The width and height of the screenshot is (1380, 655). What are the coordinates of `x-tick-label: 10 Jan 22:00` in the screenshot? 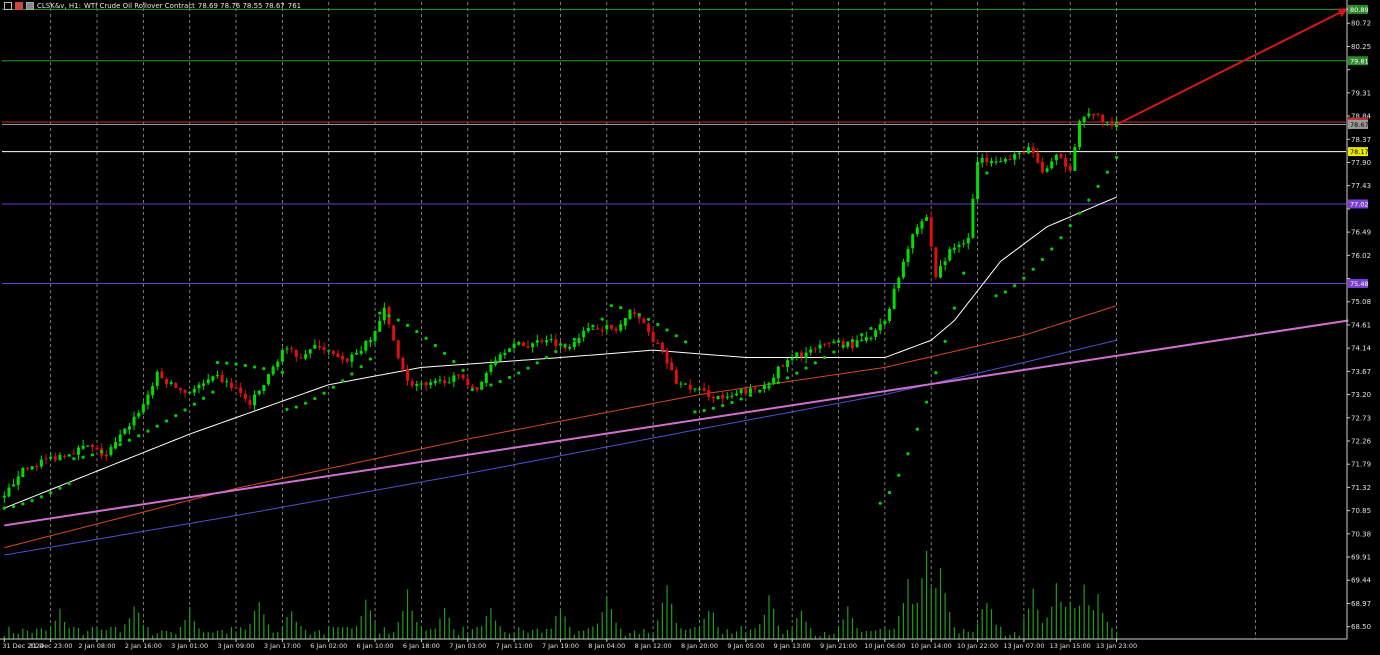 It's located at (977, 646).